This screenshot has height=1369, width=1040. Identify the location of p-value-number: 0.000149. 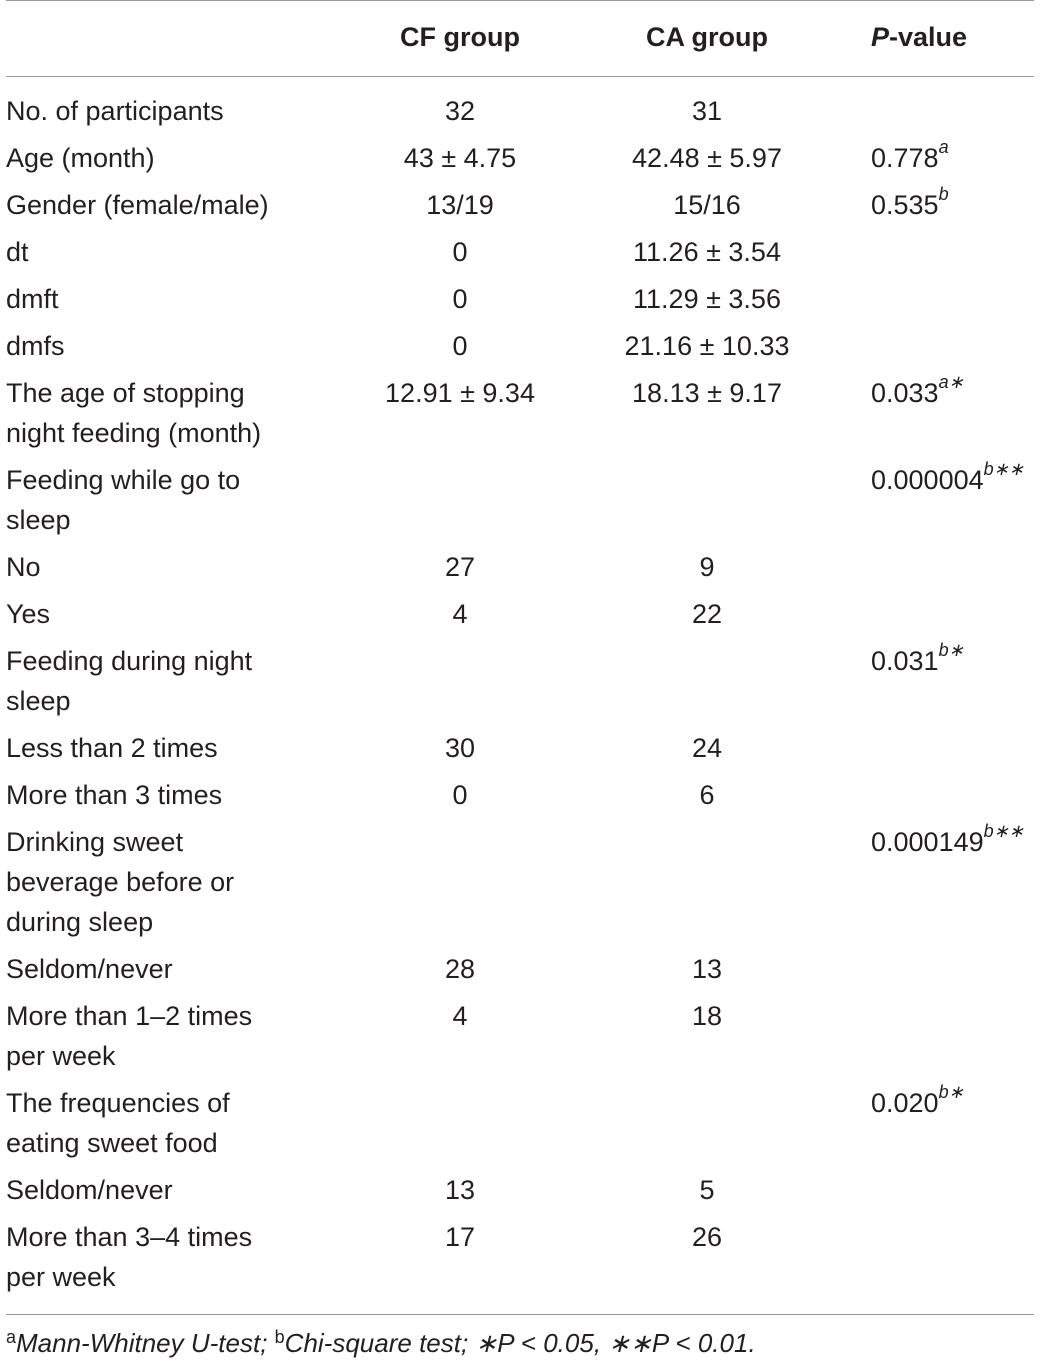
(927, 842).